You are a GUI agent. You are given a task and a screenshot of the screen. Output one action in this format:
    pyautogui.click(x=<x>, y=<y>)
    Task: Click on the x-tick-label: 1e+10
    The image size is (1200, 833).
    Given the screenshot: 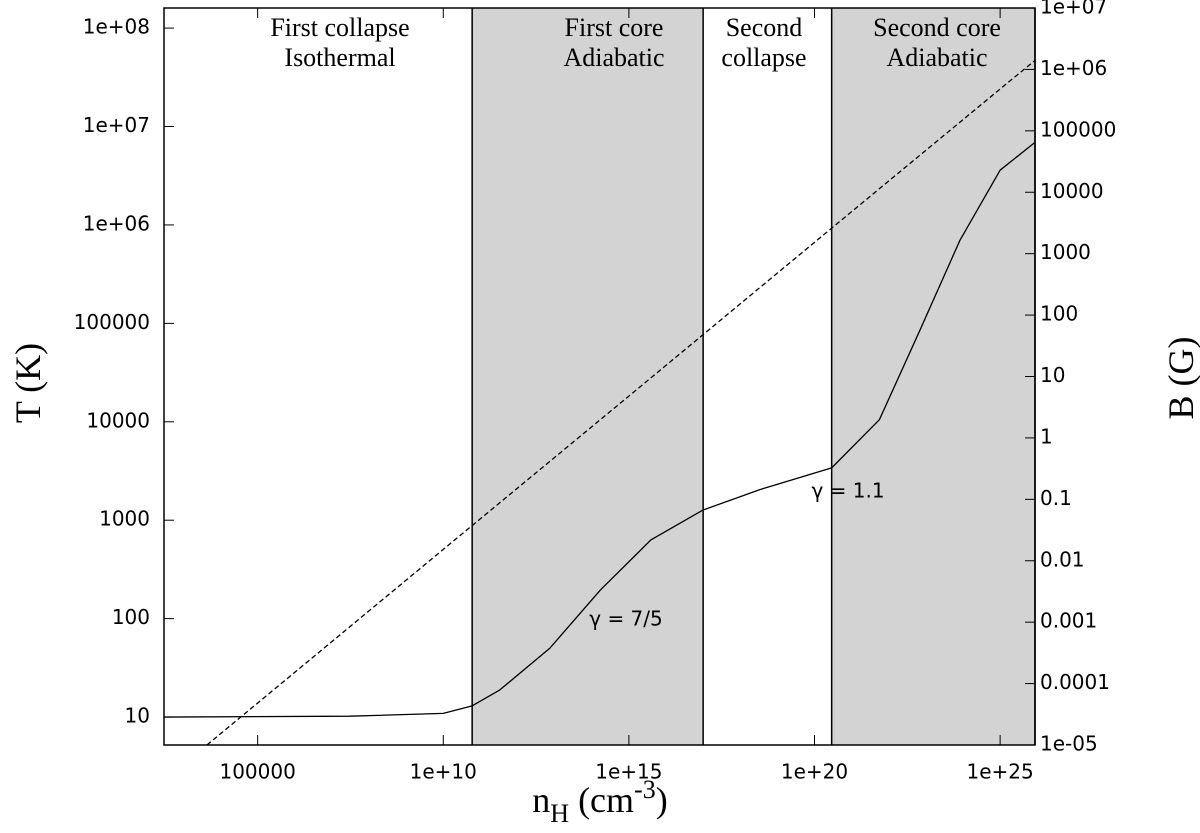 What is the action you would take?
    pyautogui.click(x=443, y=772)
    